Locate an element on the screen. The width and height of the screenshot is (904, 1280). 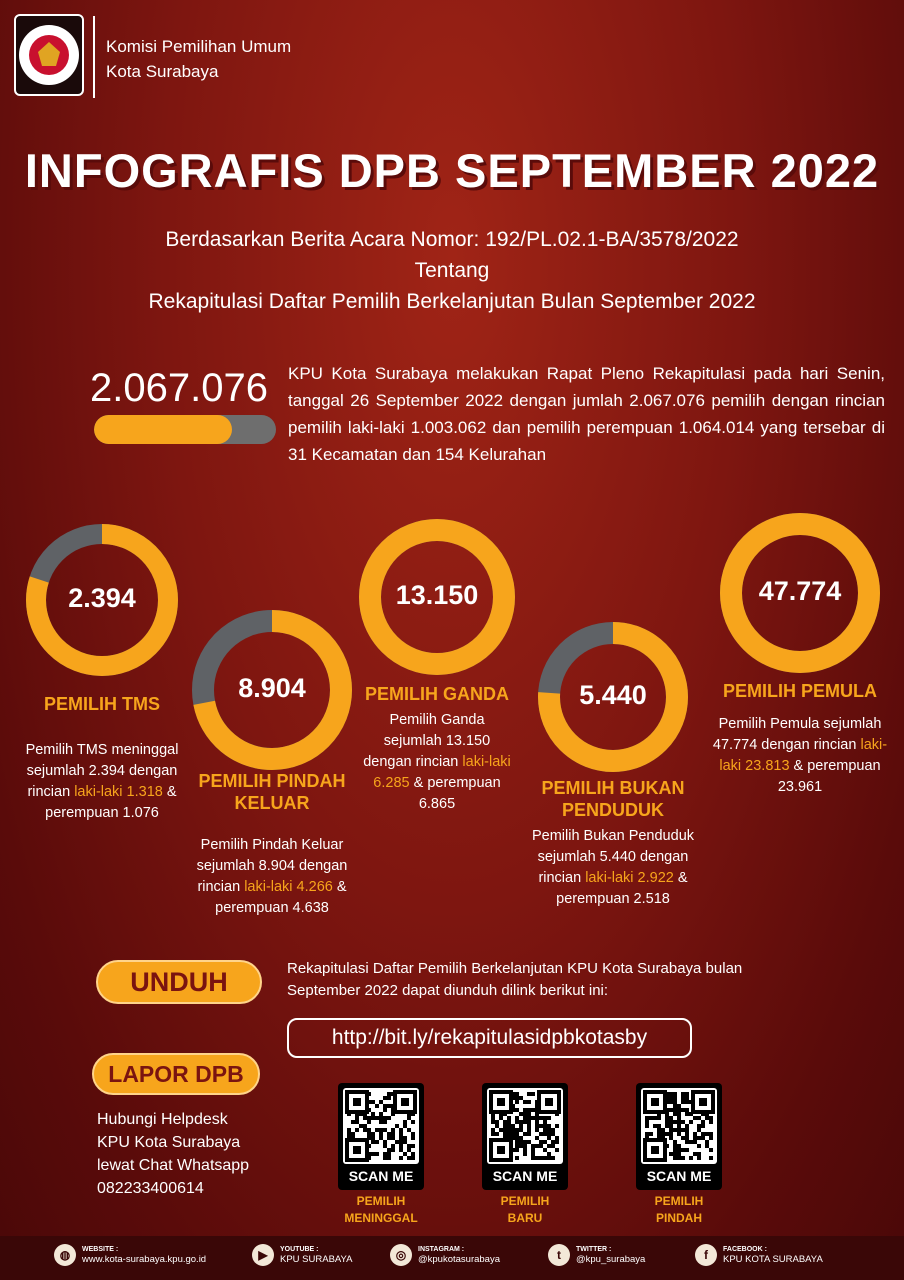
download-button: UNDUH is located at coordinates (179, 982).